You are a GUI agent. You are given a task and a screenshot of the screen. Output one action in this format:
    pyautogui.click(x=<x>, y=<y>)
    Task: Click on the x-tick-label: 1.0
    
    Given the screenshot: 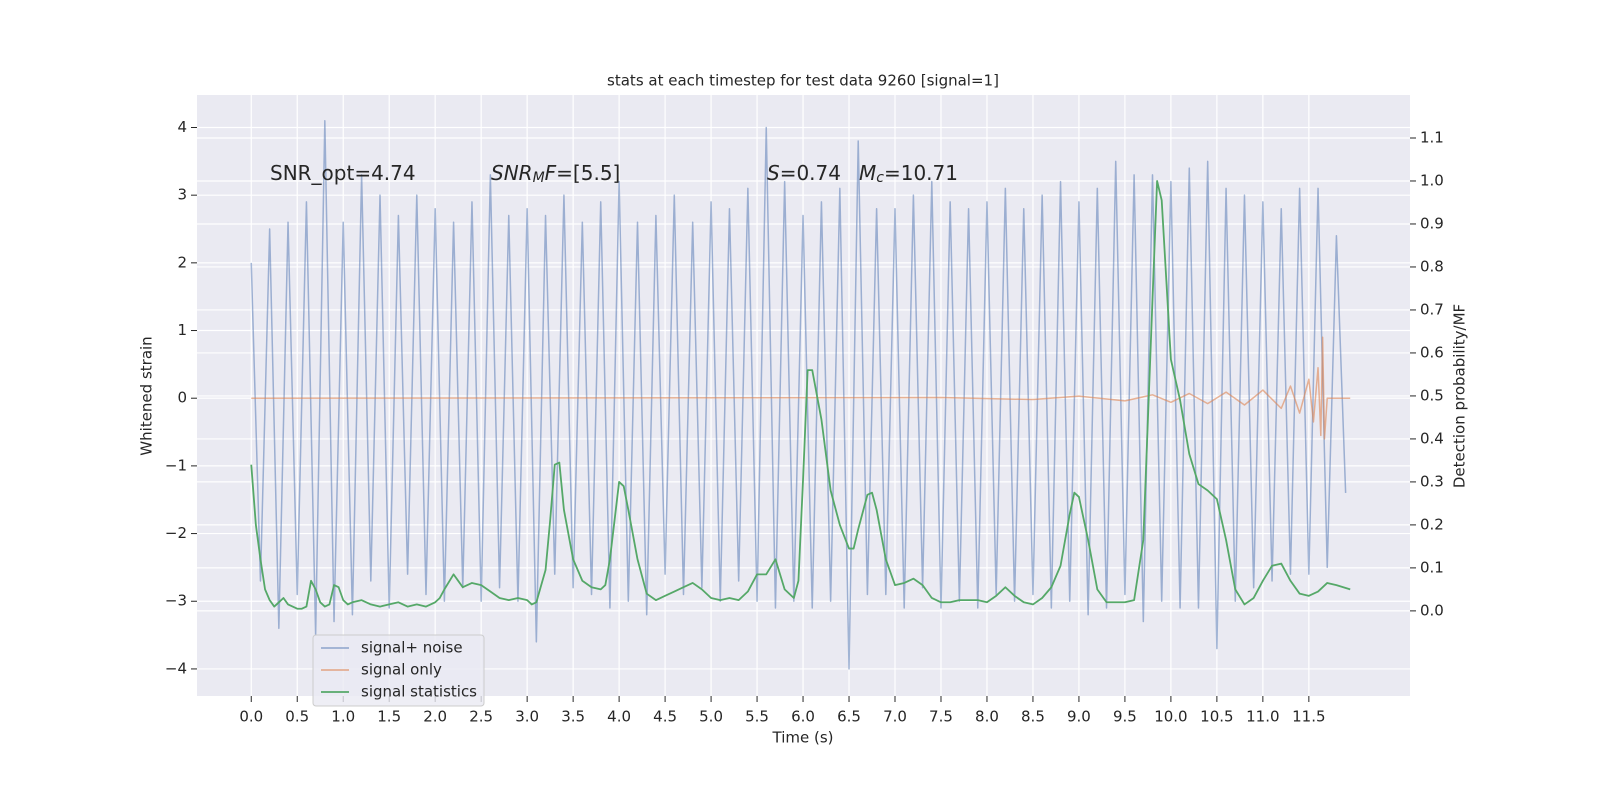 What is the action you would take?
    pyautogui.click(x=343, y=717)
    